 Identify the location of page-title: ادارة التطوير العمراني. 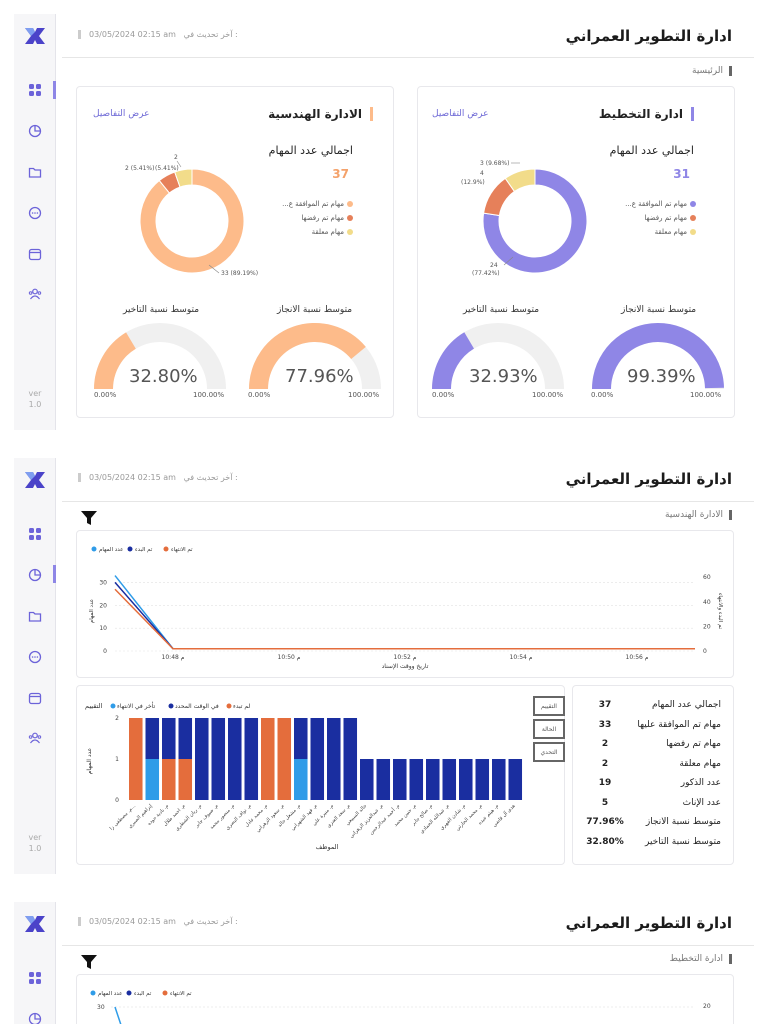
(648, 479).